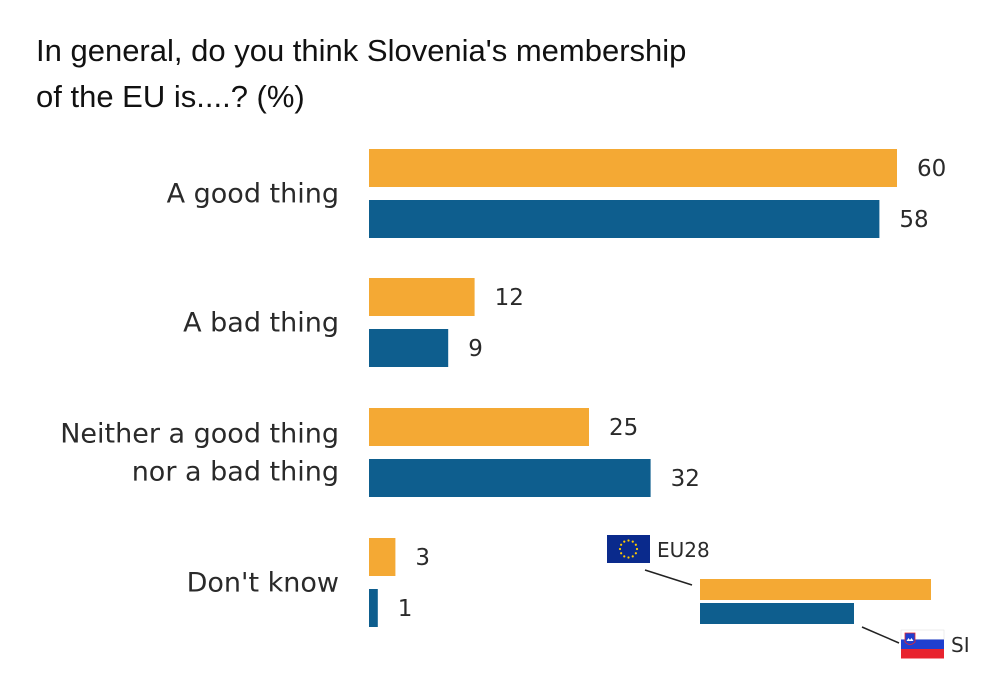  What do you see at coordinates (623, 428) in the screenshot?
I see `data-label-eu28-neither-a-good-thing-nor-a-bad-thing: 25` at bounding box center [623, 428].